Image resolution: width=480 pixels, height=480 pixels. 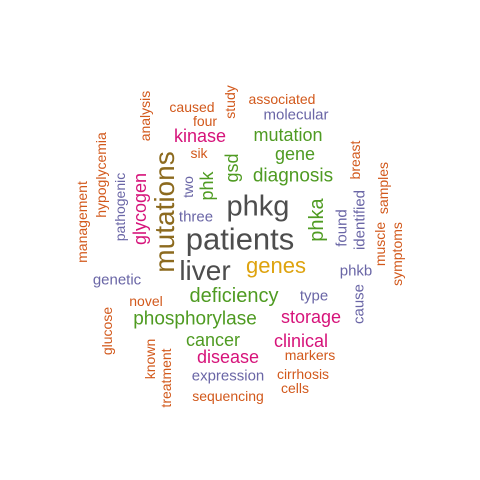 I want to click on word-phkb: phkb, so click(x=356, y=271).